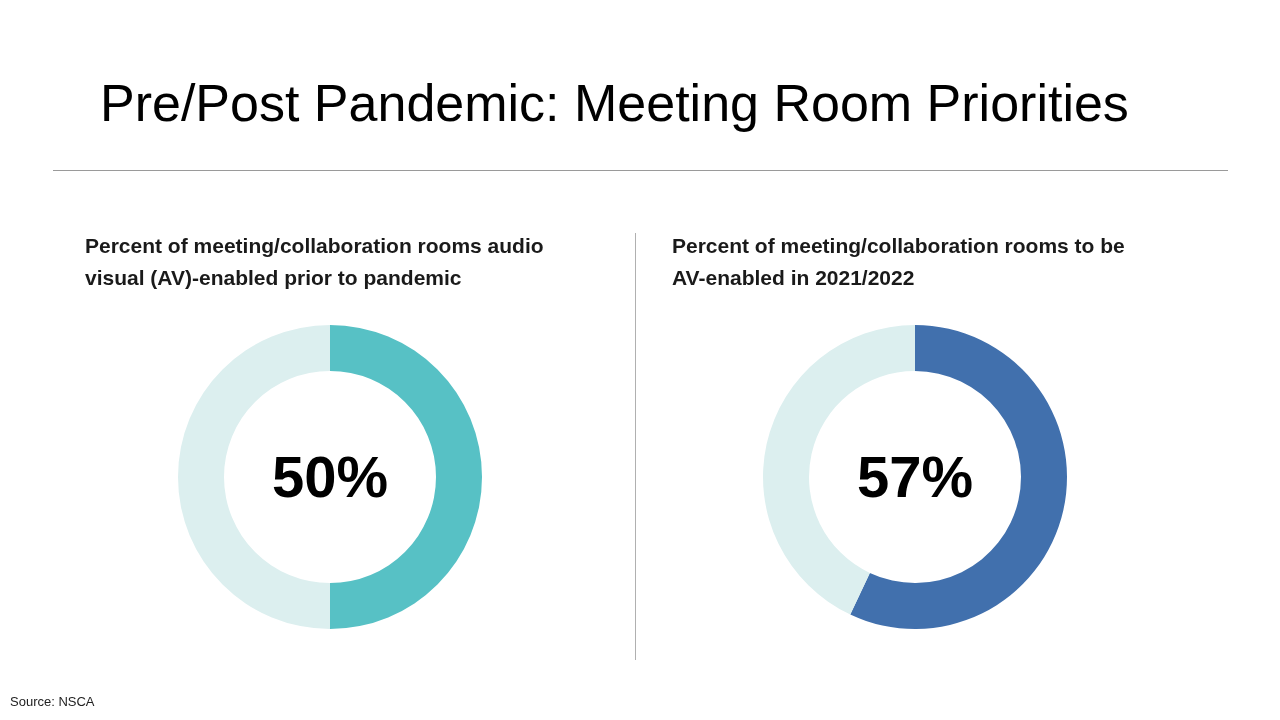 The image size is (1280, 720). I want to click on donut-slice, so click(958, 477).